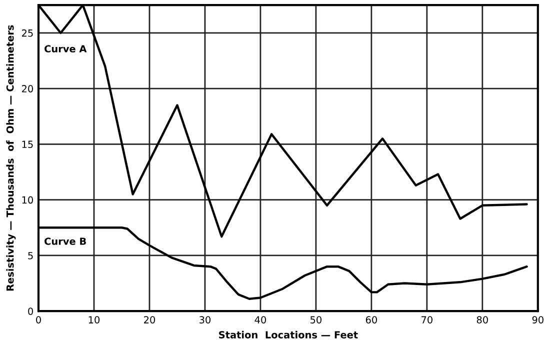  What do you see at coordinates (94, 320) in the screenshot?
I see `x-tick-label: 10` at bounding box center [94, 320].